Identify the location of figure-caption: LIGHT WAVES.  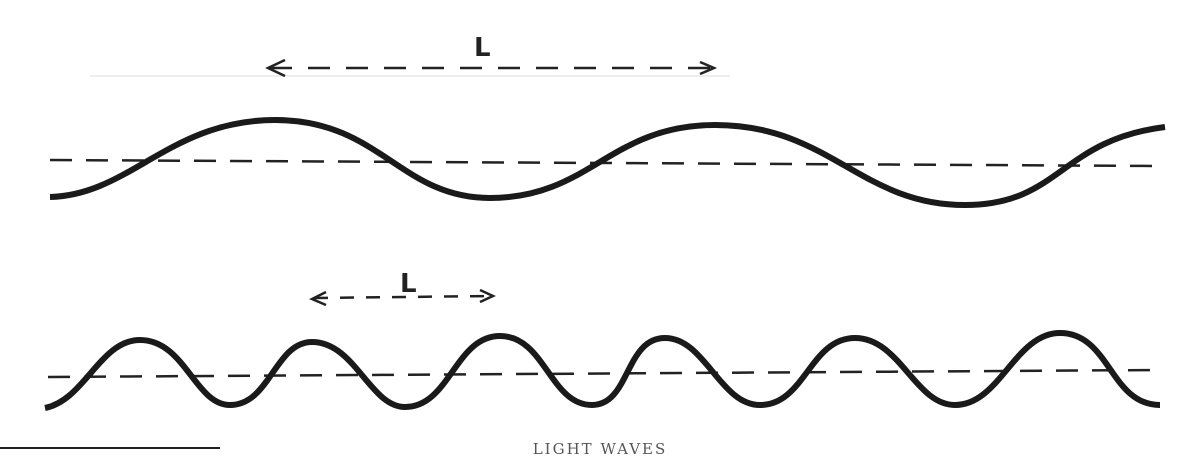
(600, 449).